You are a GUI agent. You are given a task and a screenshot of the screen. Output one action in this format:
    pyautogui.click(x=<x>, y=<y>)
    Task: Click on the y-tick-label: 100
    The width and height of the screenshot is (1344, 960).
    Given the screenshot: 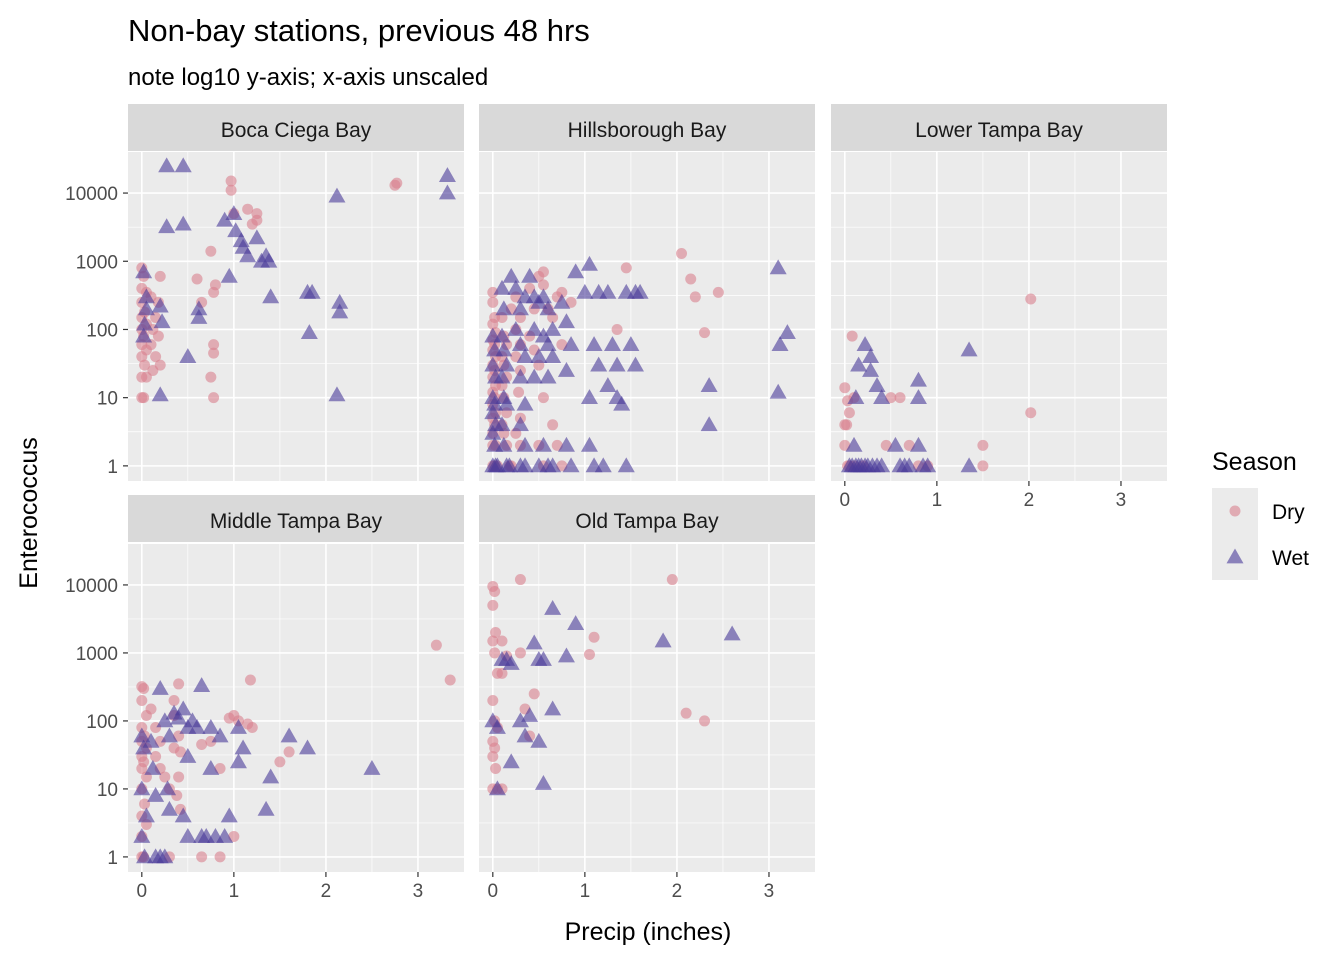 What is the action you would take?
    pyautogui.click(x=102, y=330)
    